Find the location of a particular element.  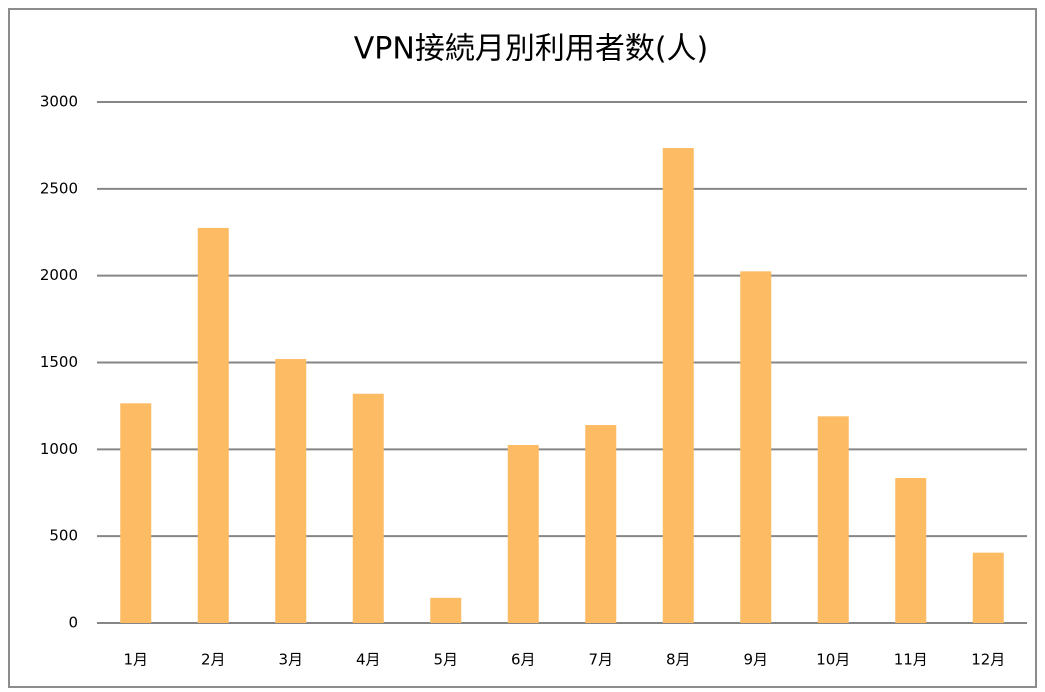

x-tick-label: 6月 is located at coordinates (523, 660).